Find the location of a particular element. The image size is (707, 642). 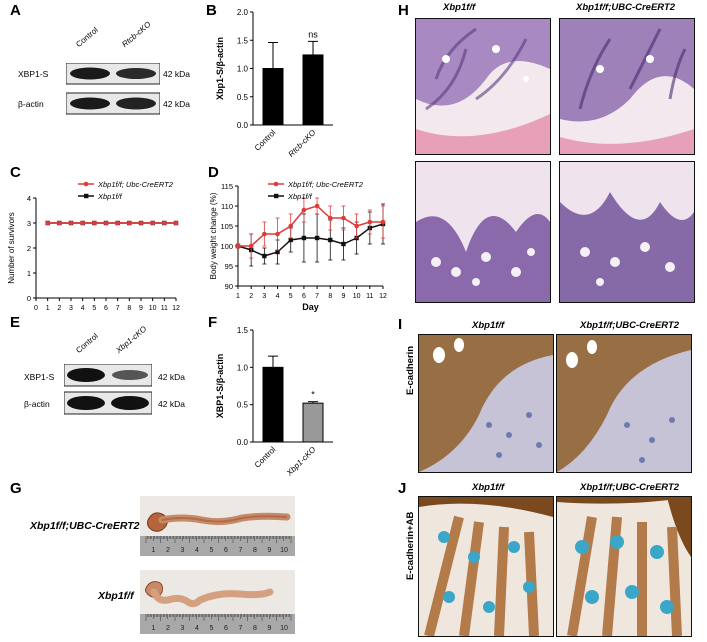

x-tick-label: 9 is located at coordinates (141, 308).